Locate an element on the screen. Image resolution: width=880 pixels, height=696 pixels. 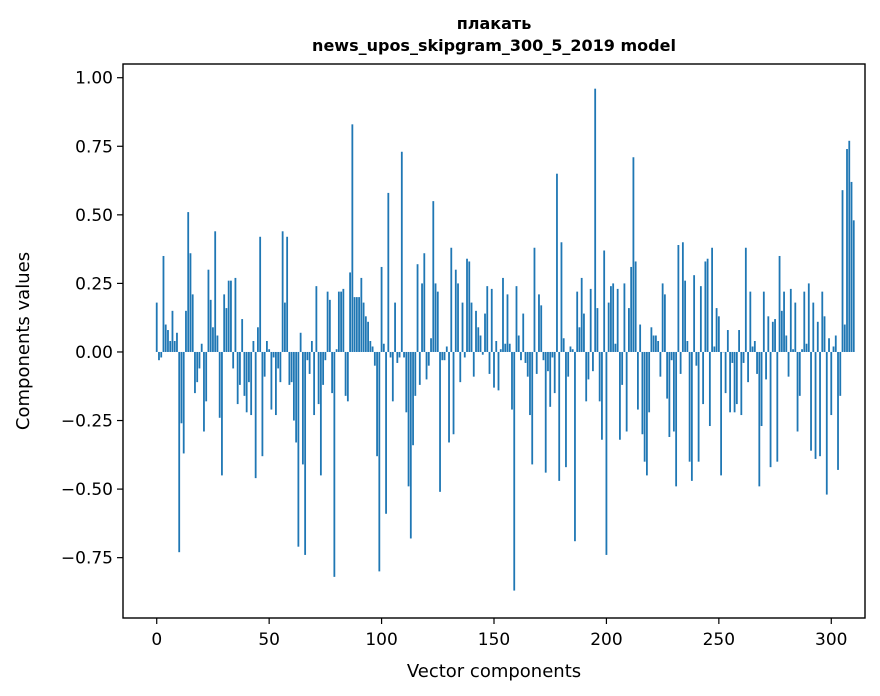
chart-subtitle: news_upos_skipgram_300_5_2019 model is located at coordinates (494, 45).